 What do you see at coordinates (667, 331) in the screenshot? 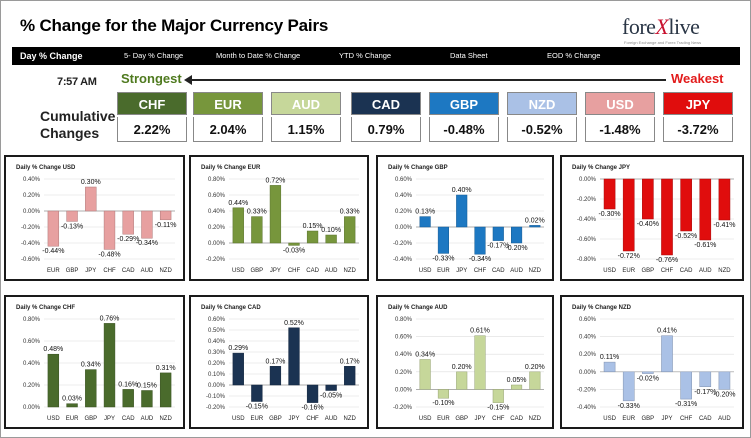
I see `data-label: 0.41%` at bounding box center [667, 331].